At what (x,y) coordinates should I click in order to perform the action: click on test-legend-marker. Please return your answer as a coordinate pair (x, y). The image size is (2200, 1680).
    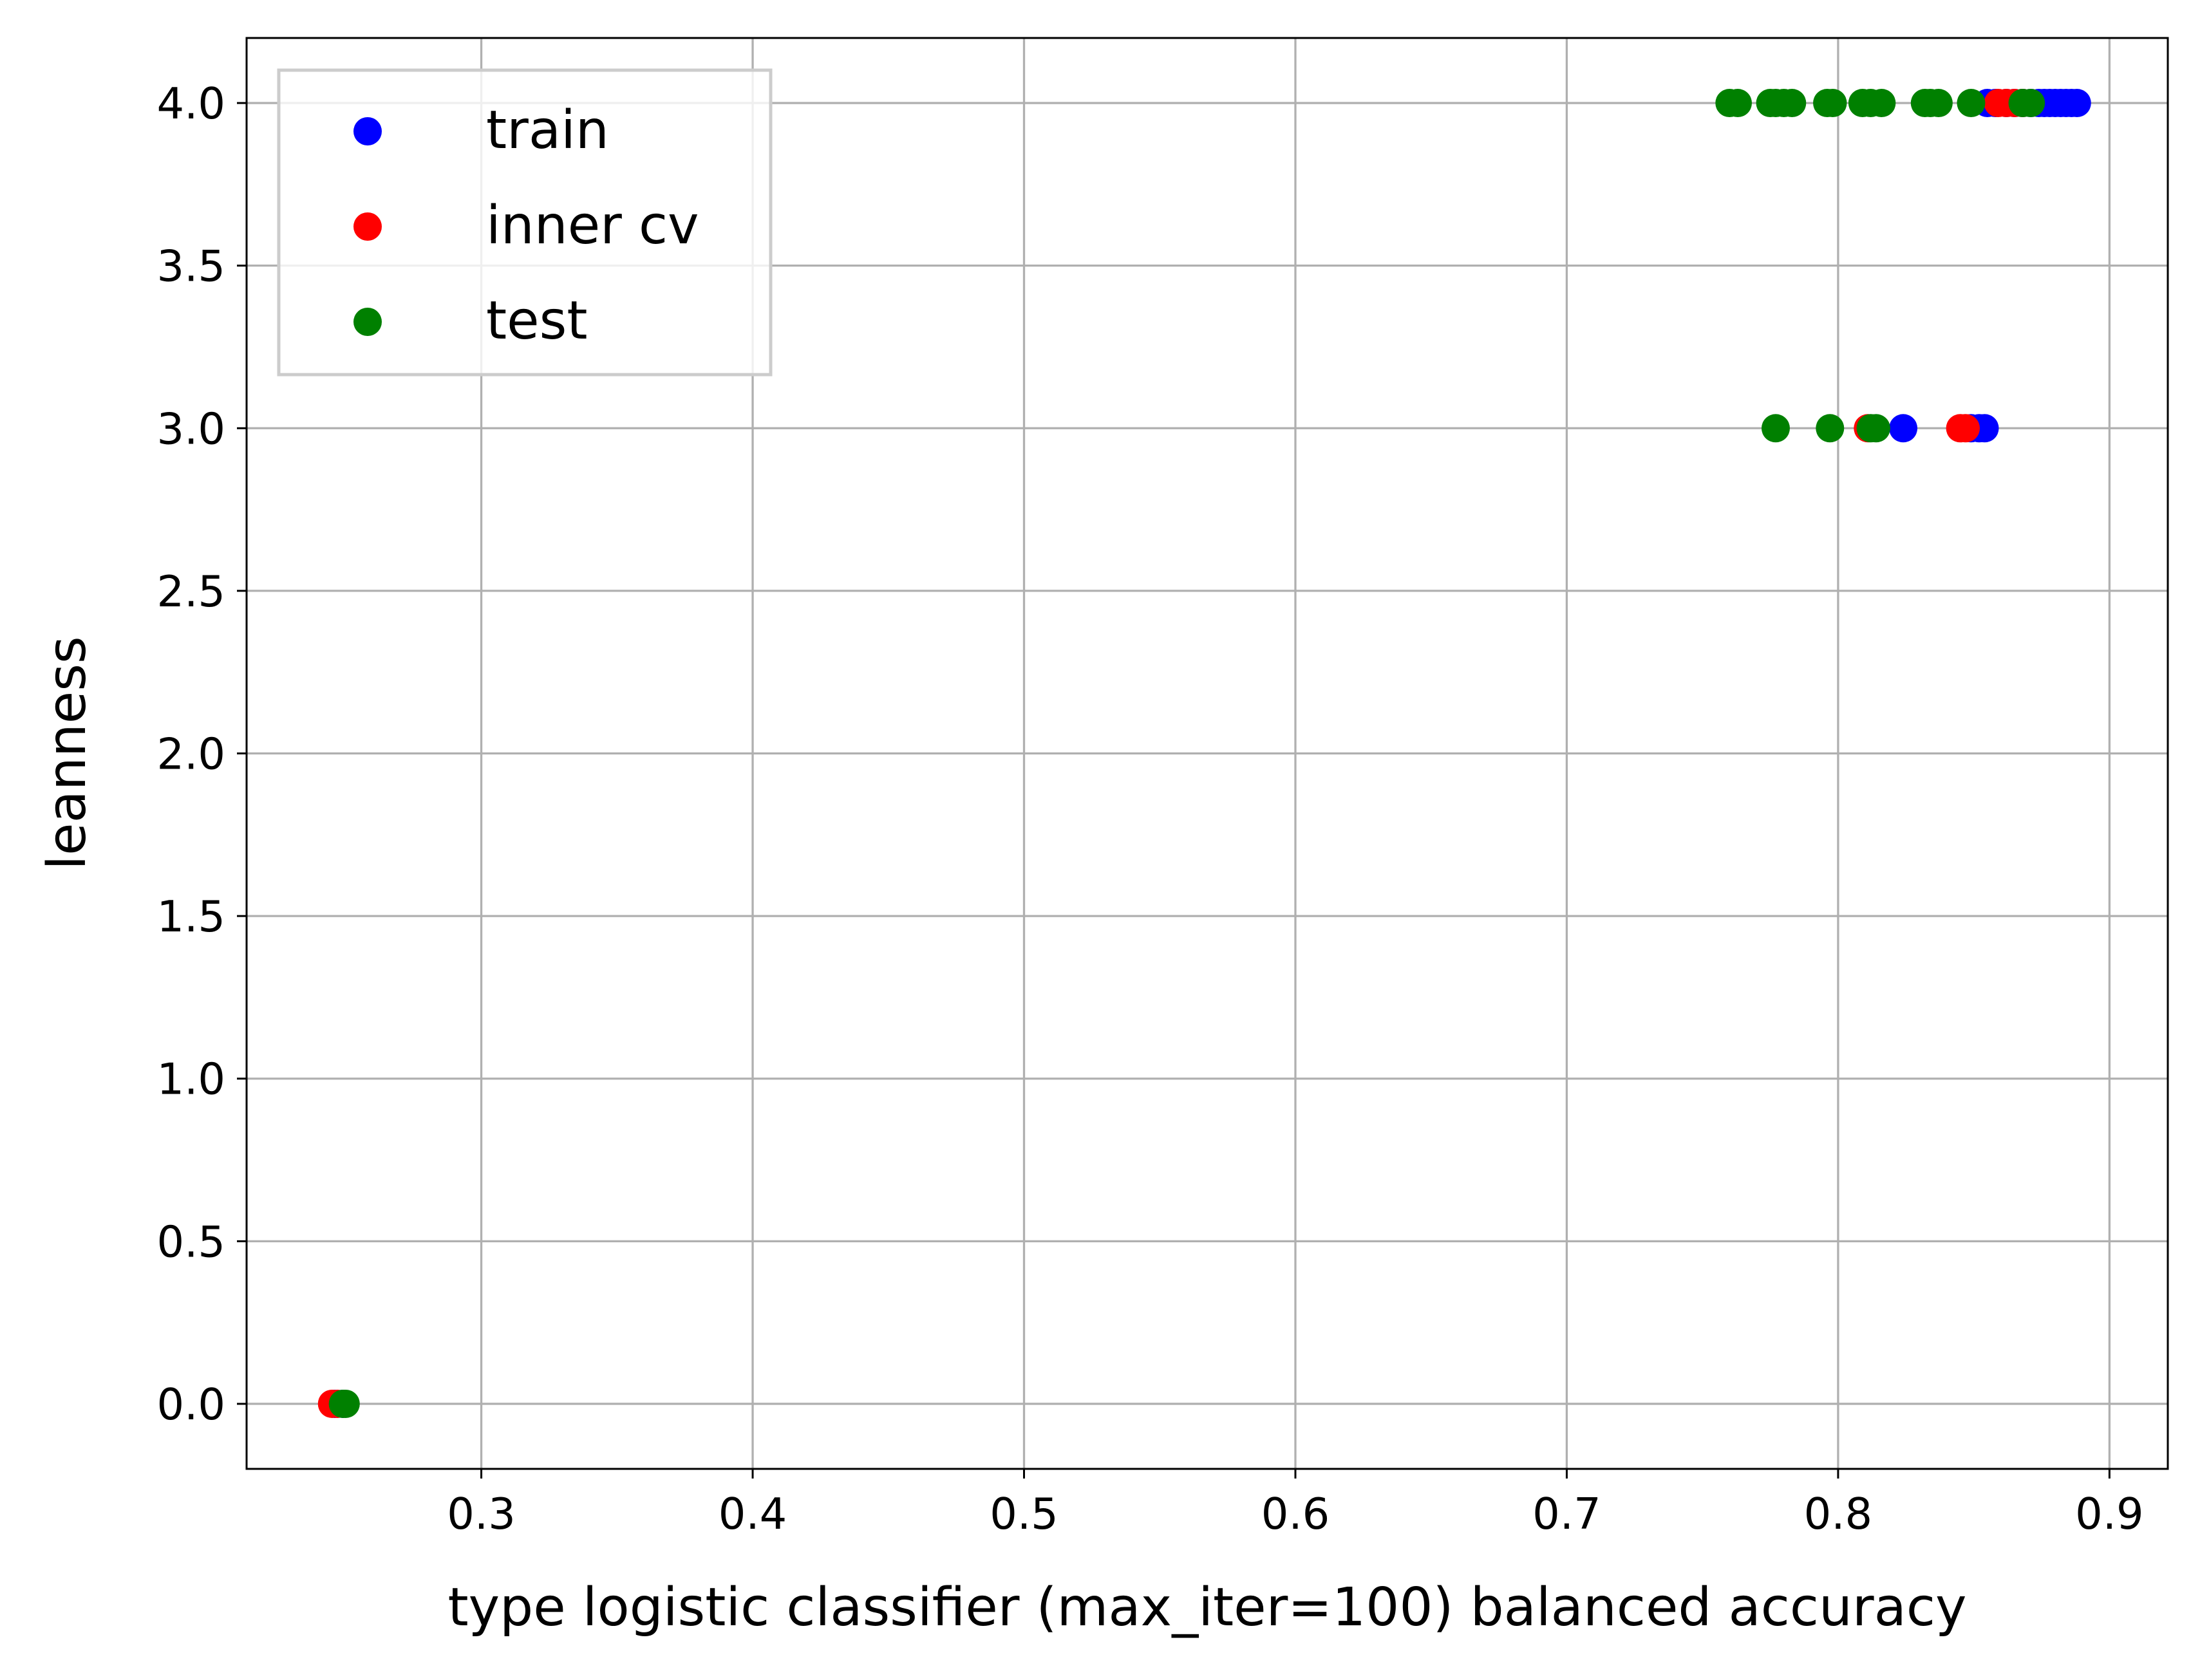
    Looking at the image, I should click on (368, 322).